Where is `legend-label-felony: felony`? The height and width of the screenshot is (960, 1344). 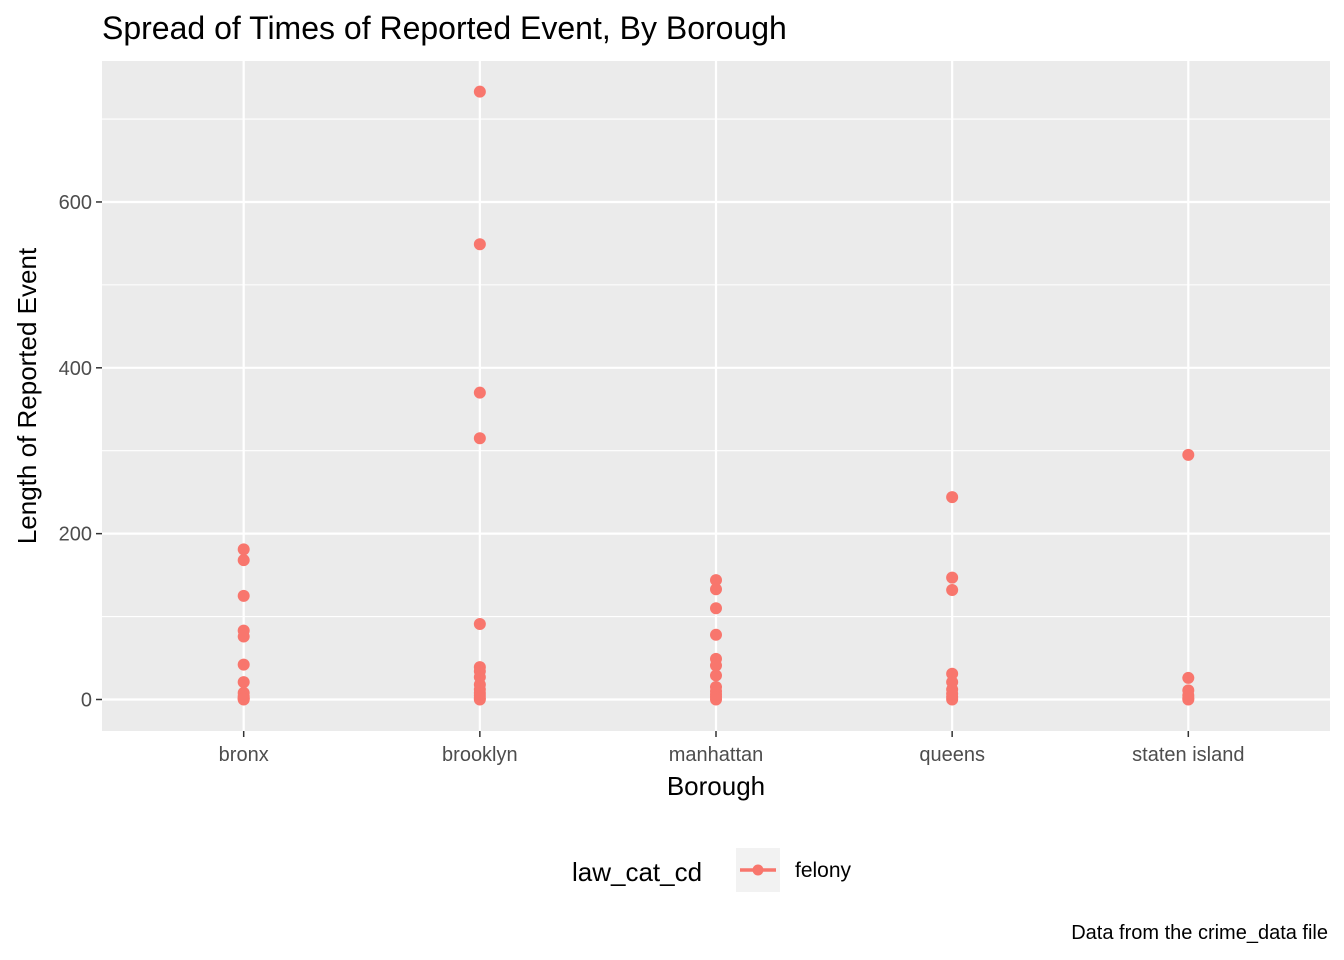
legend-label-felony: felony is located at coordinates (823, 870).